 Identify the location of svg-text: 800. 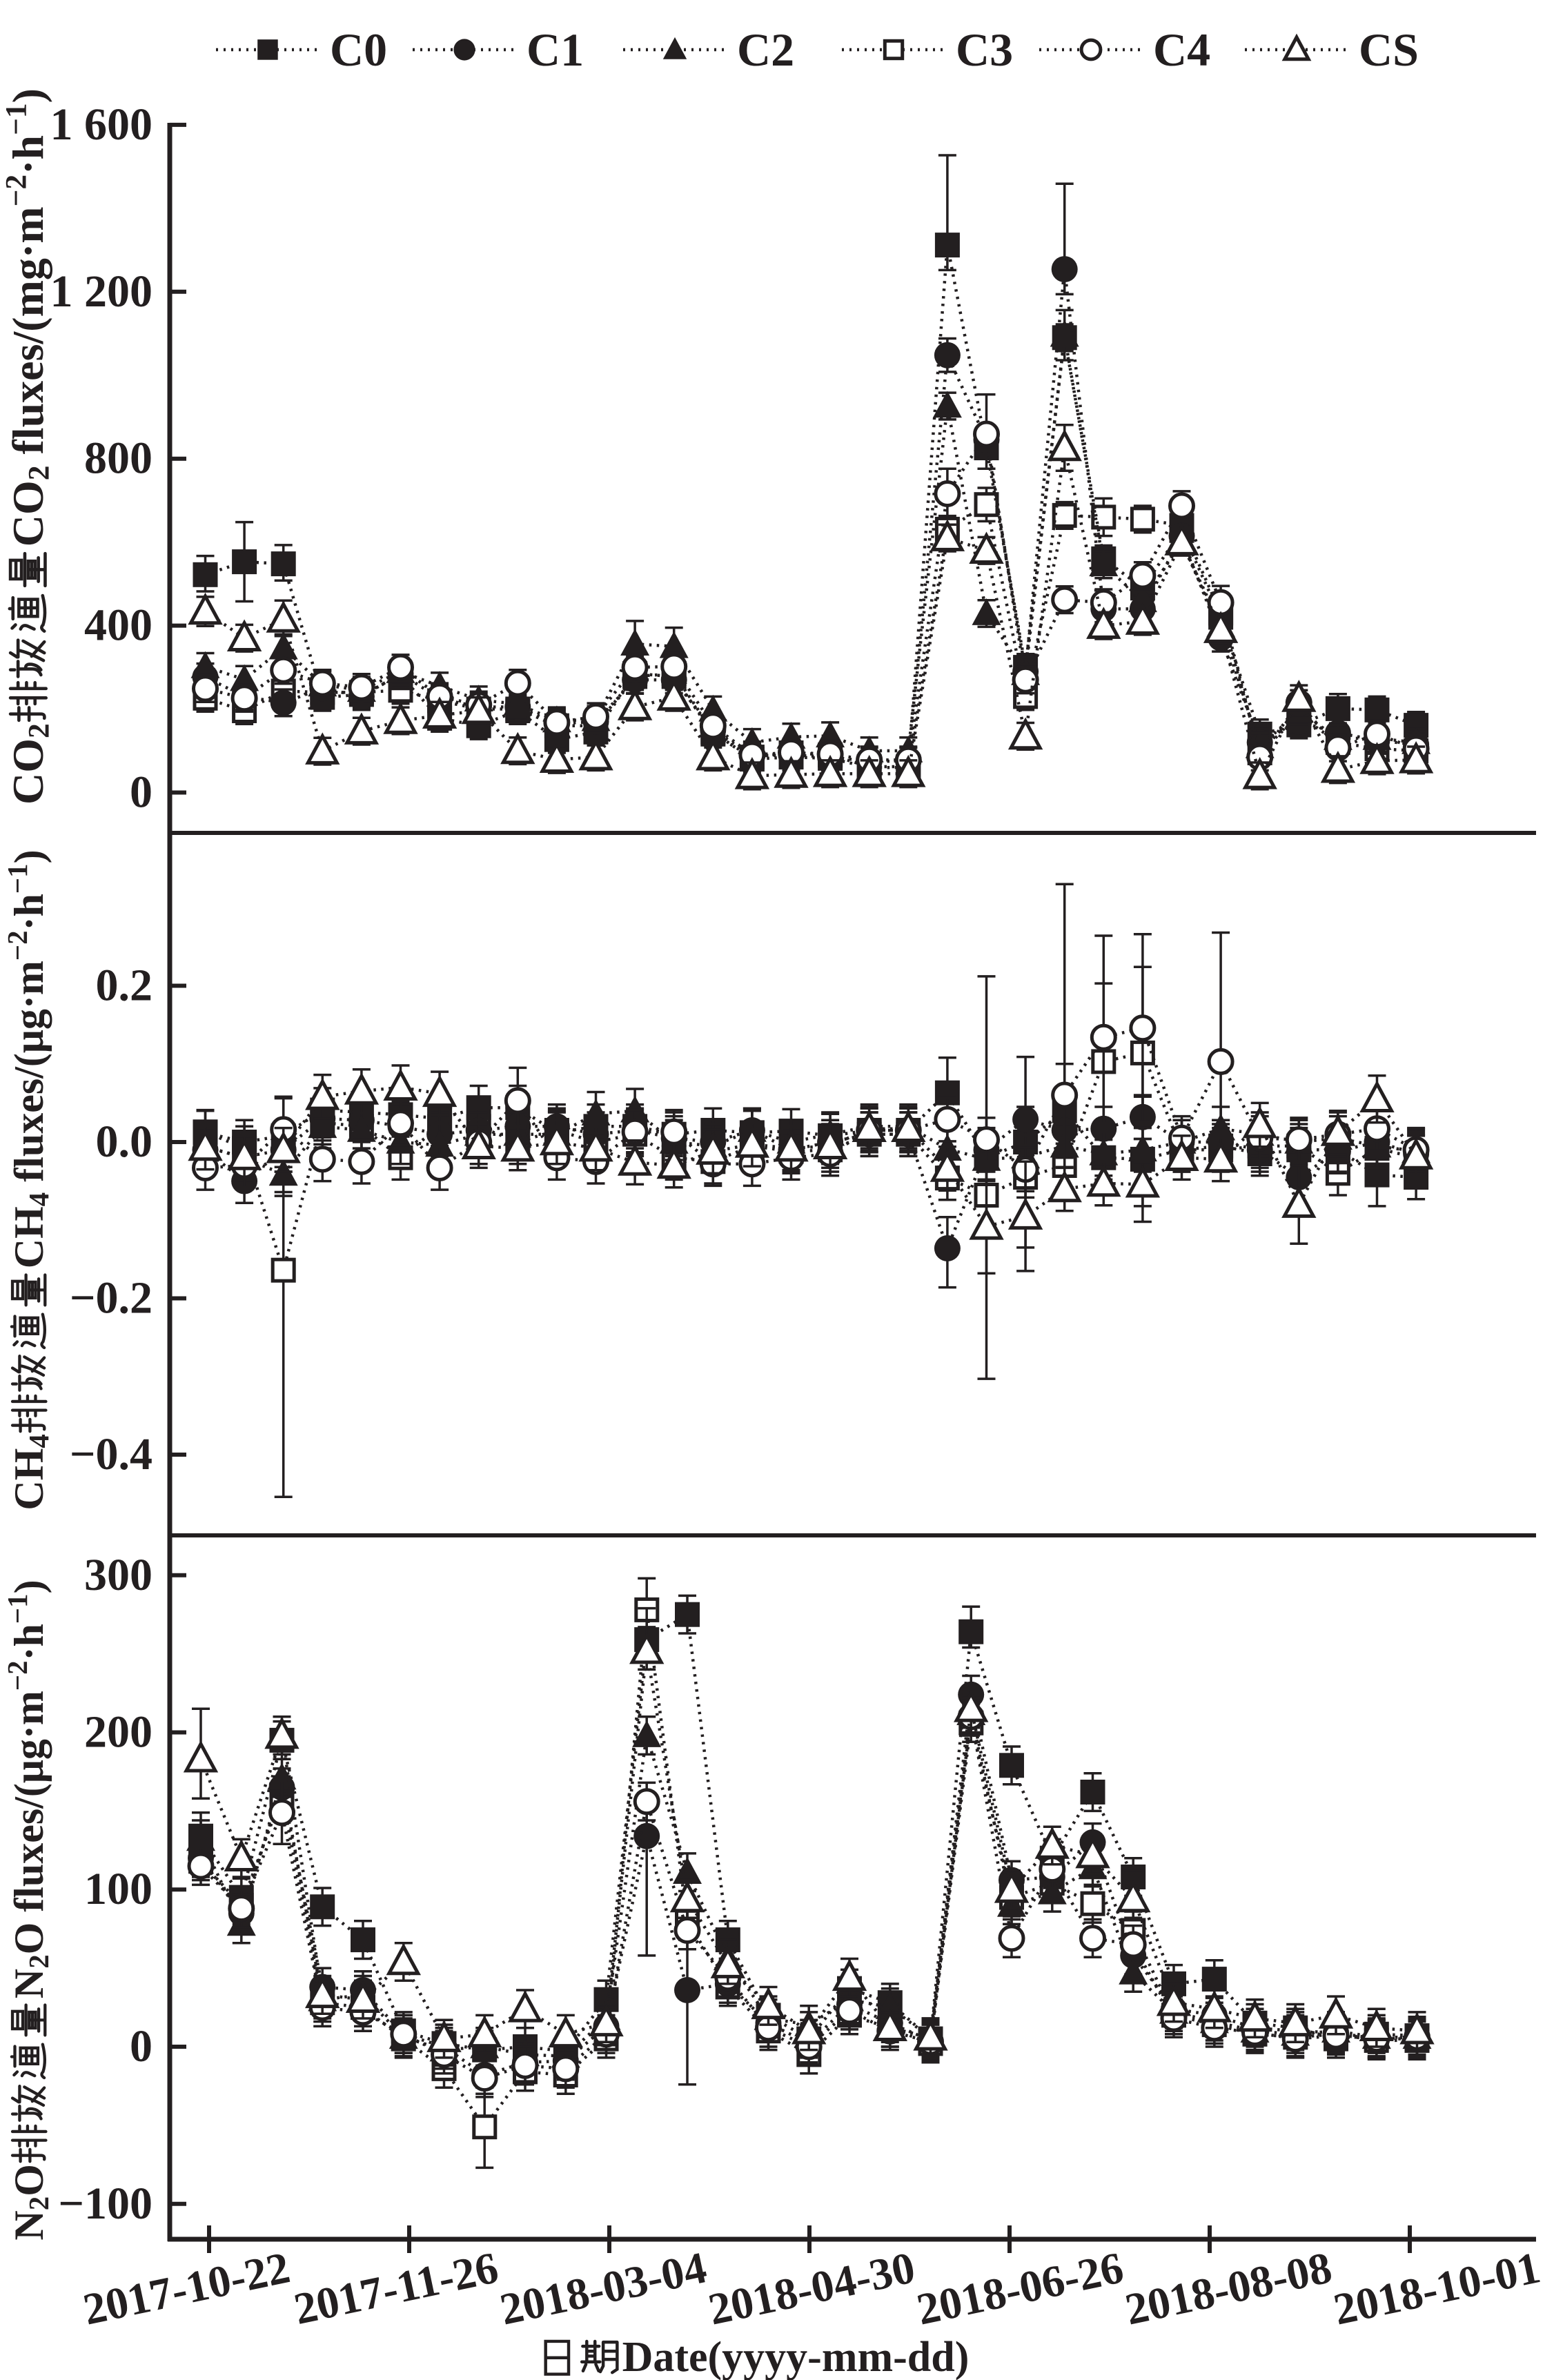
(118, 458).